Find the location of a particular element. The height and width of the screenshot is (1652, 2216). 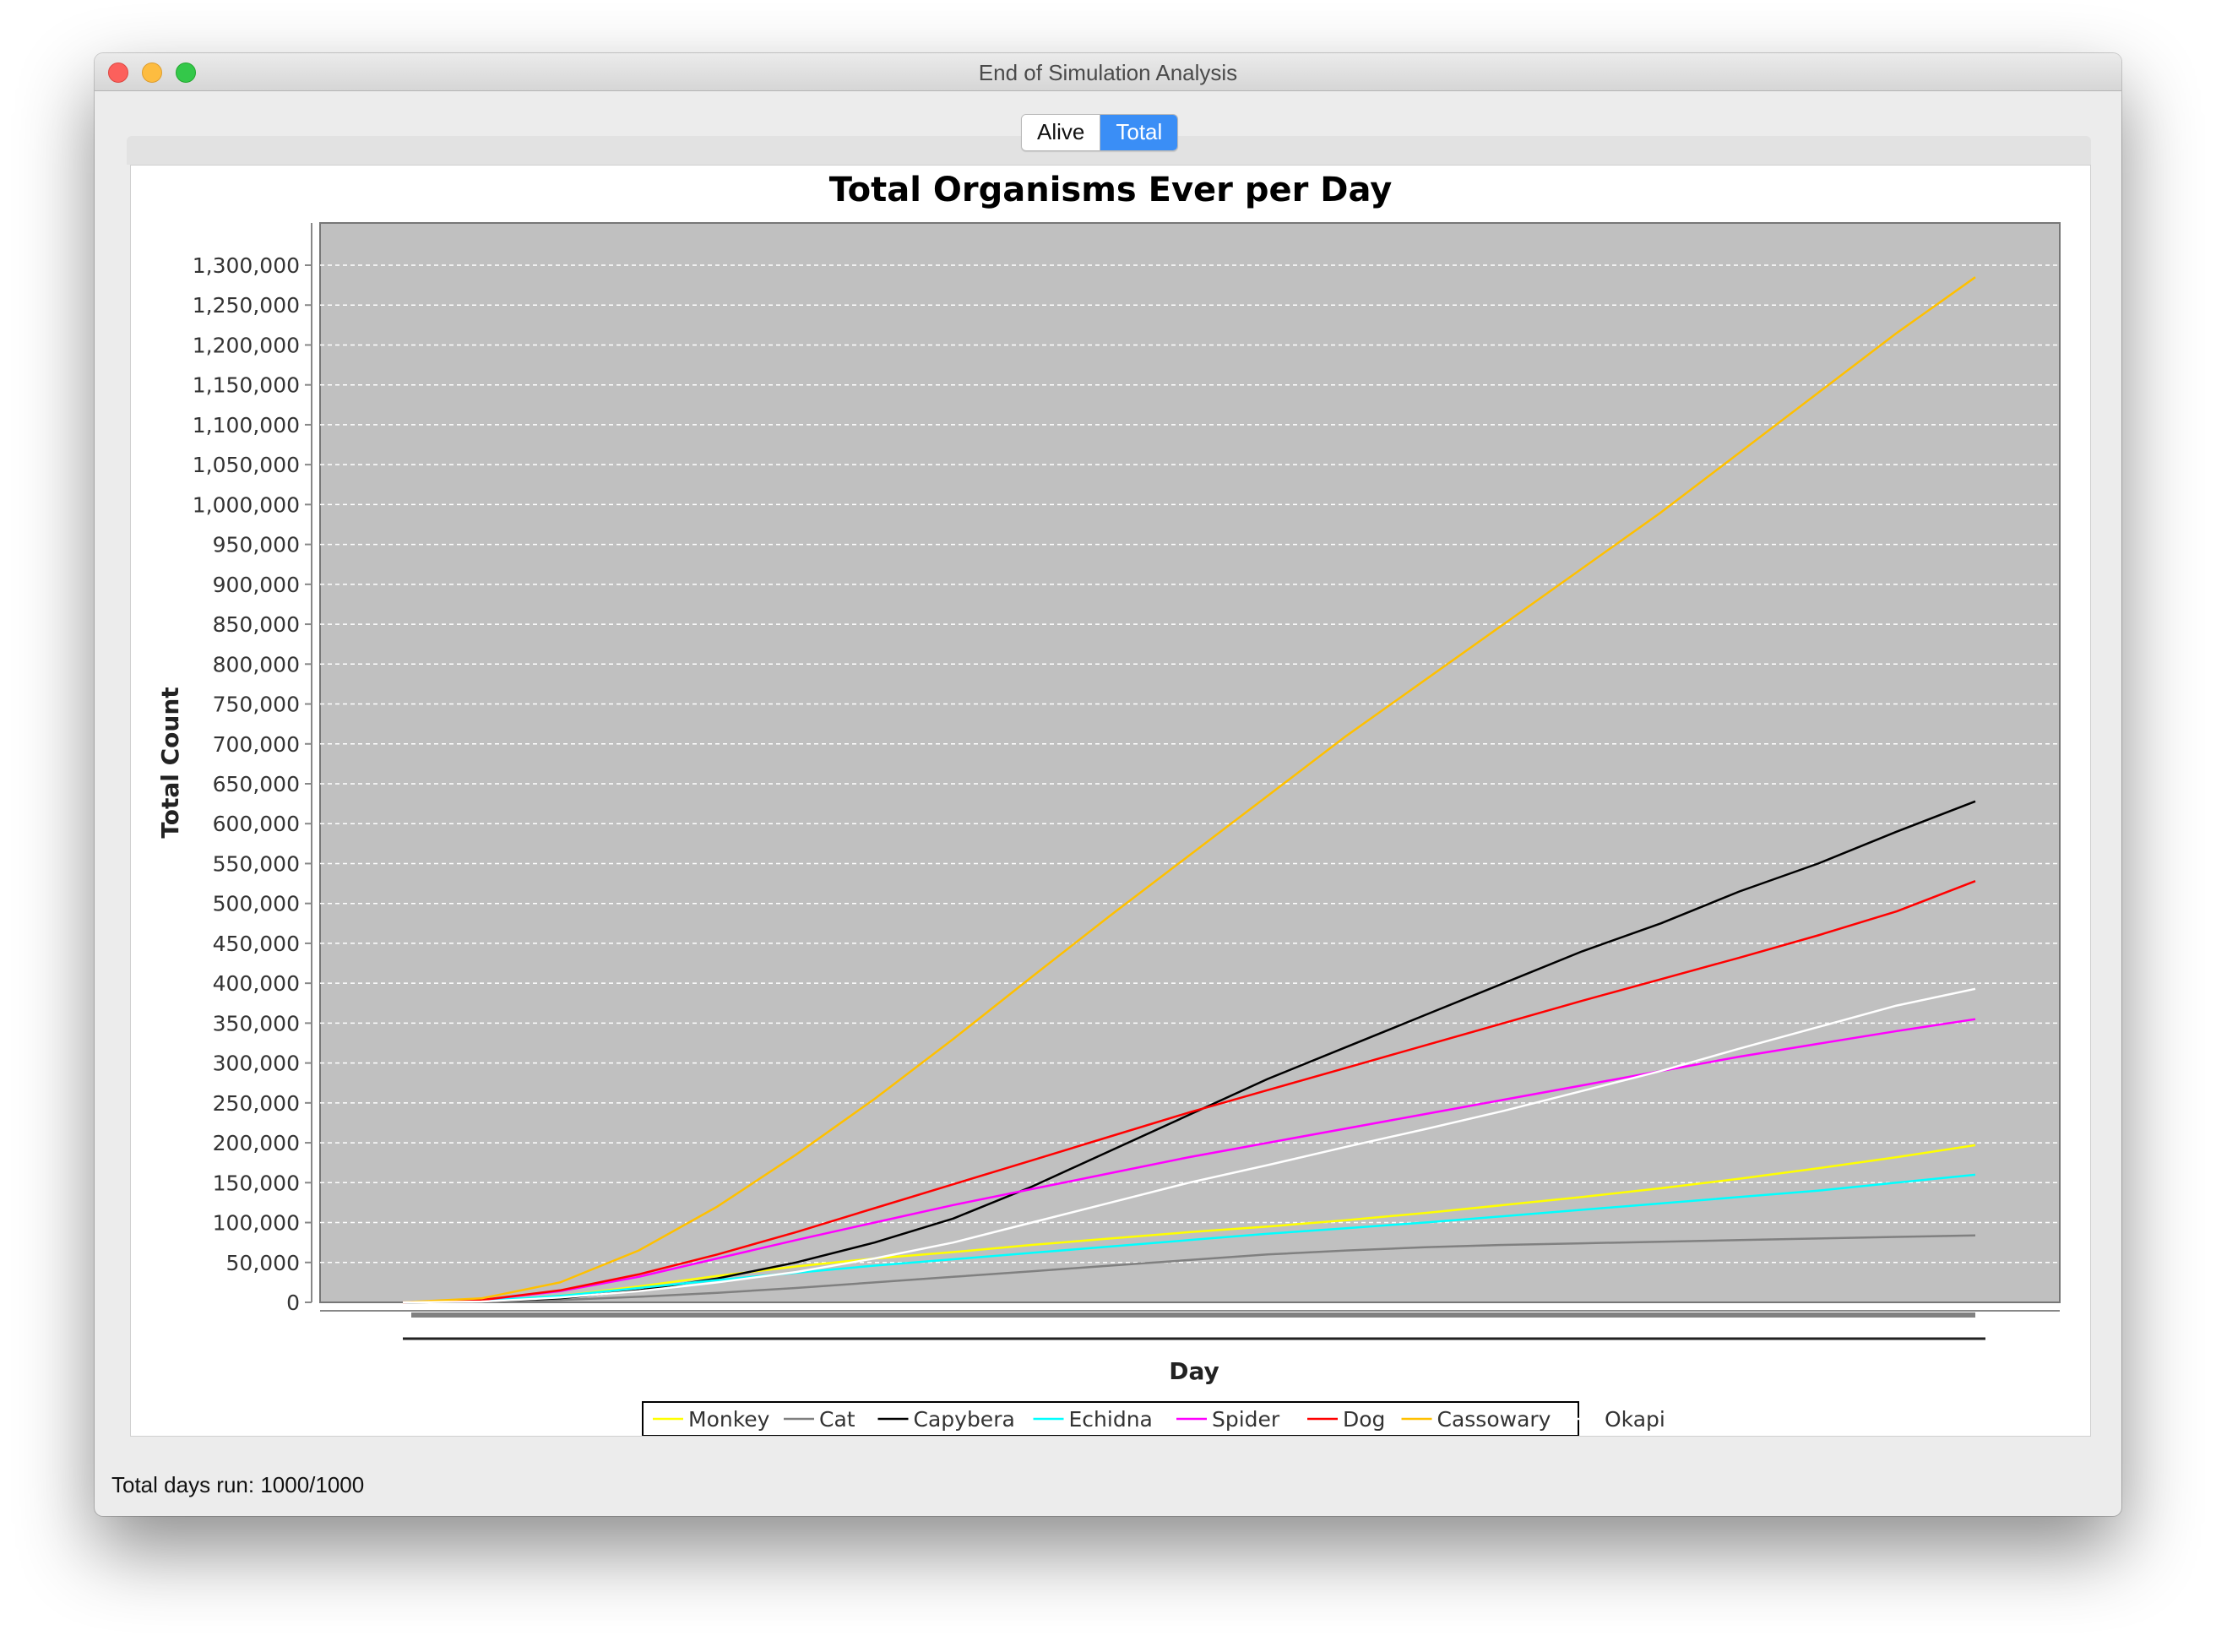

series-line-spider is located at coordinates (1189, 1161).